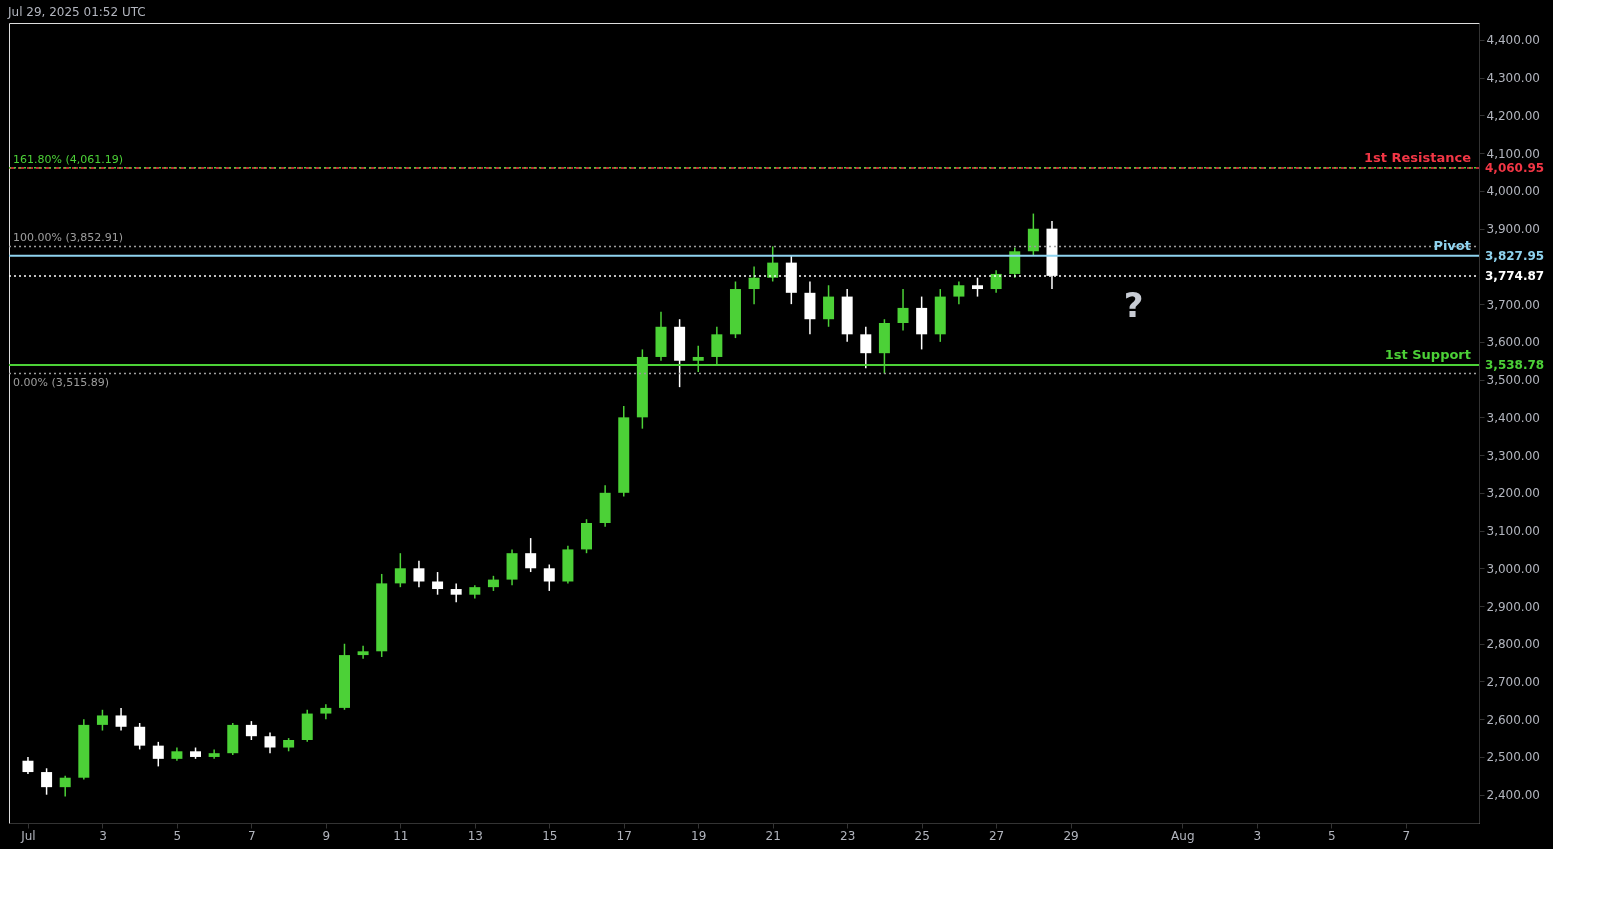  Describe the element at coordinates (1071, 835) in the screenshot. I see `x-tick-label: 29` at that location.